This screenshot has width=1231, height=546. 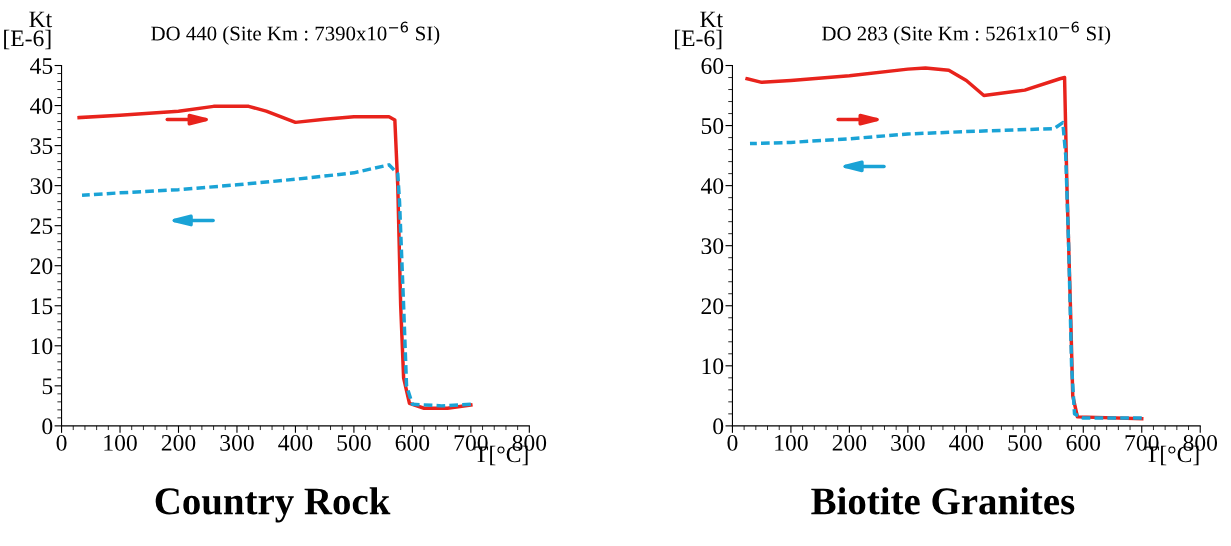 I want to click on y-tick-label: 45, so click(x=41, y=66).